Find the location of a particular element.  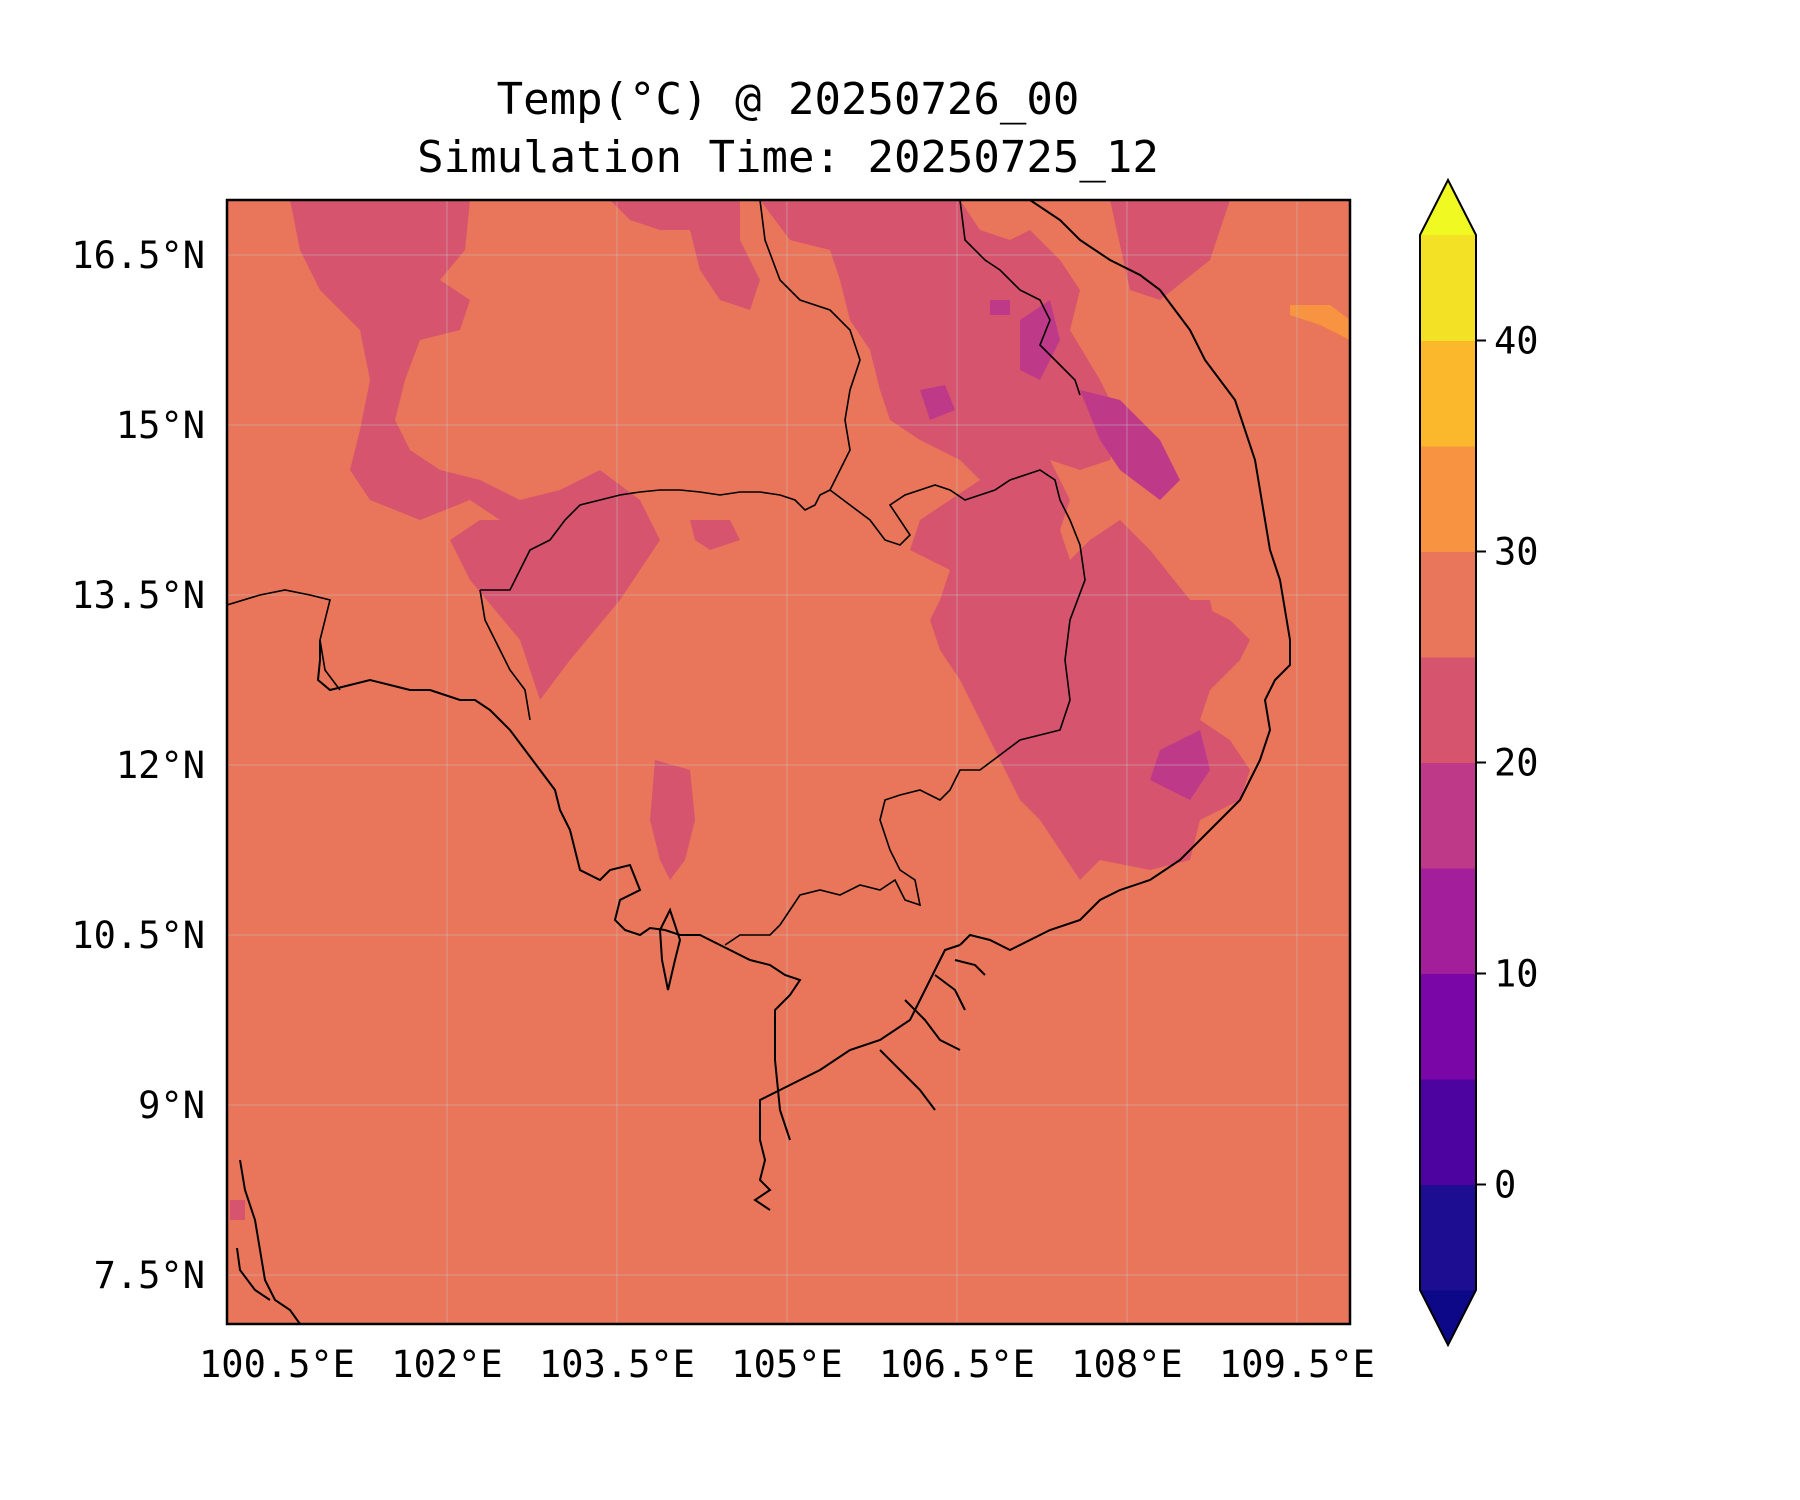

x-tick-label: 109.5°E is located at coordinates (1297, 1364).